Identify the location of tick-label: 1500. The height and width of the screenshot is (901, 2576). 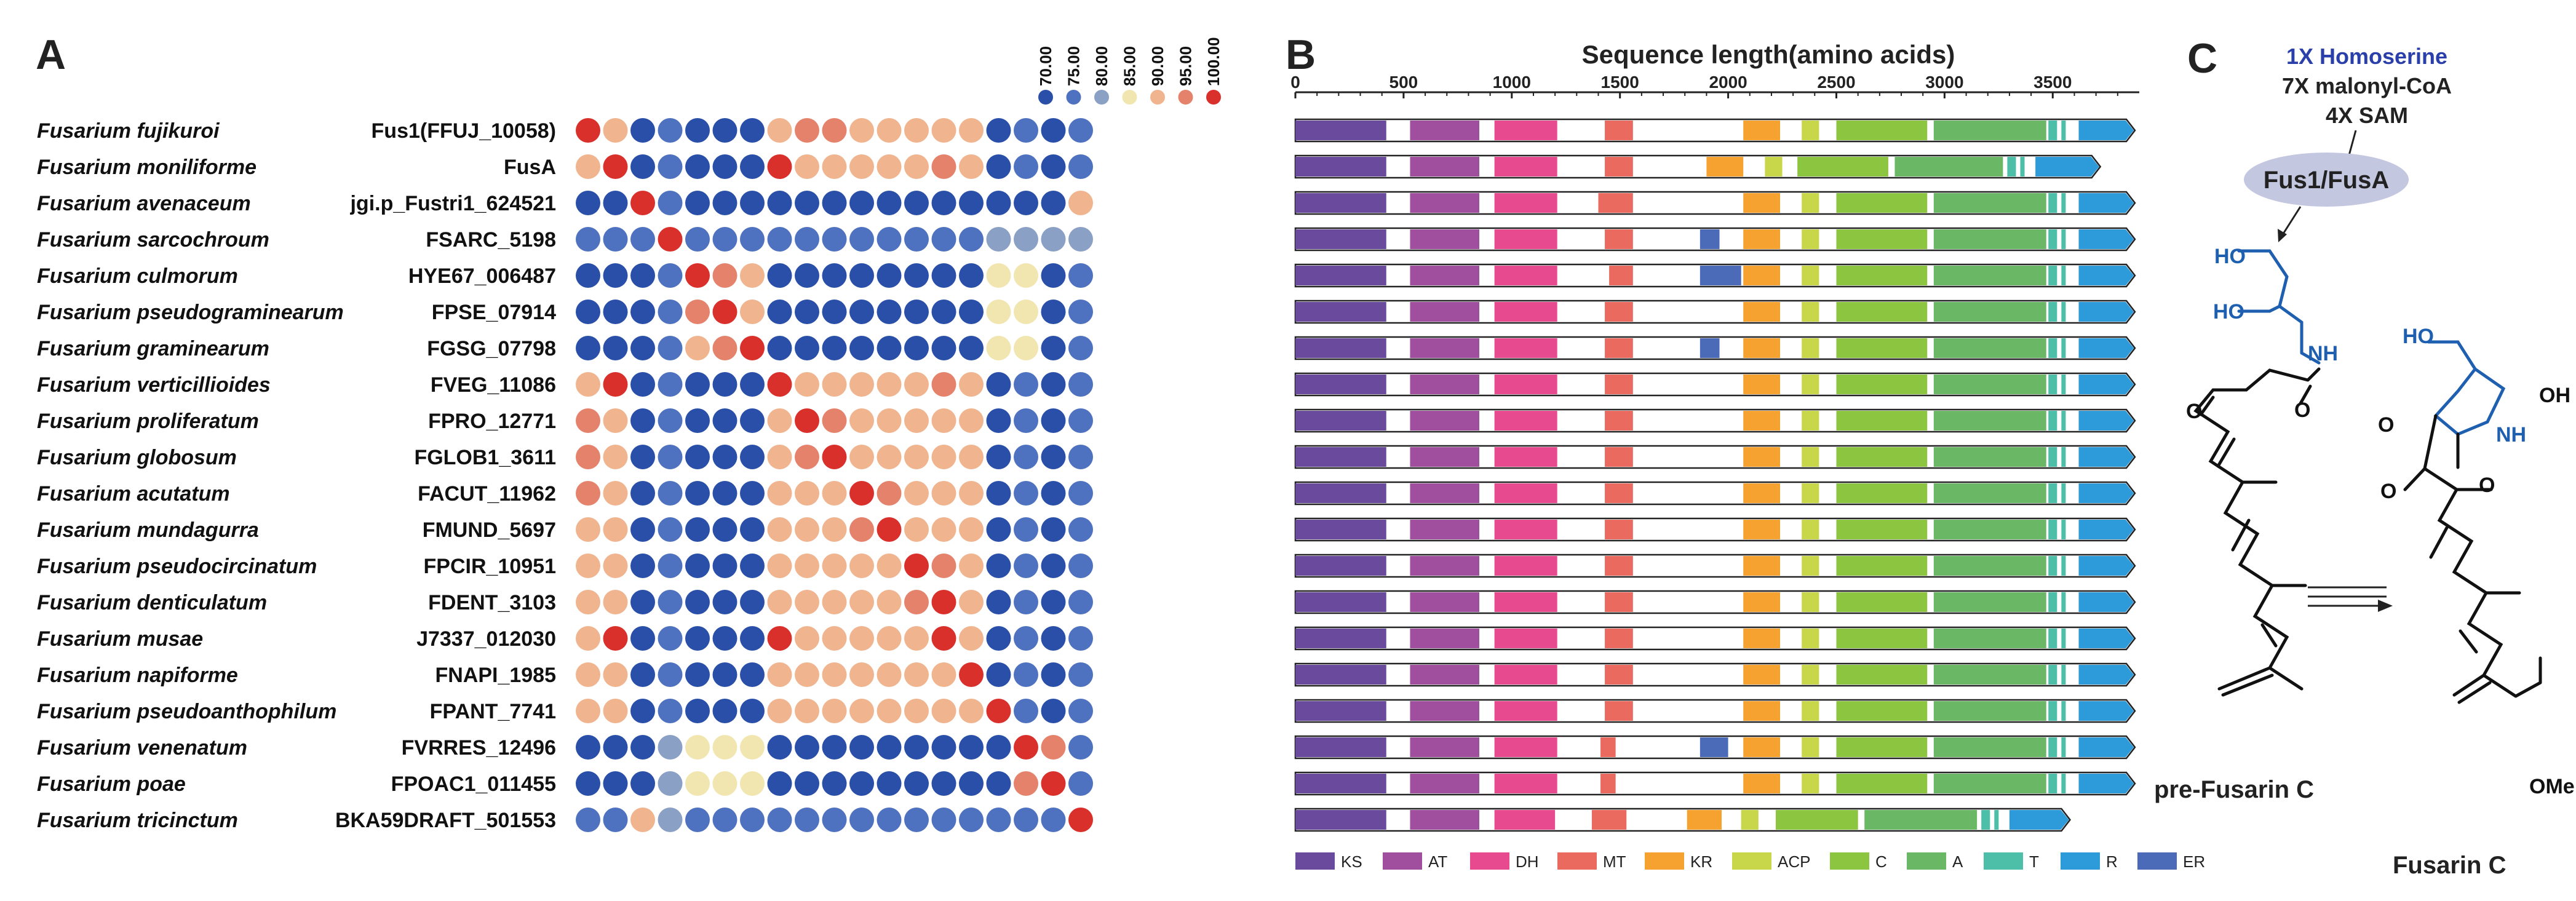
(1620, 82).